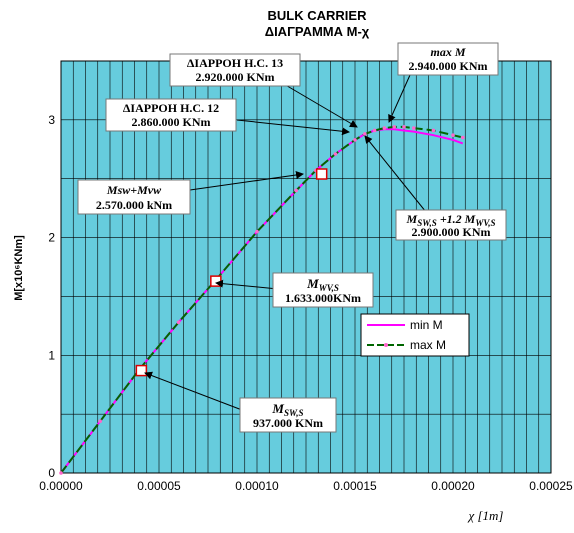 The height and width of the screenshot is (533, 574). What do you see at coordinates (134, 205) in the screenshot?
I see `annotation-value: 2.570.000 kNm` at bounding box center [134, 205].